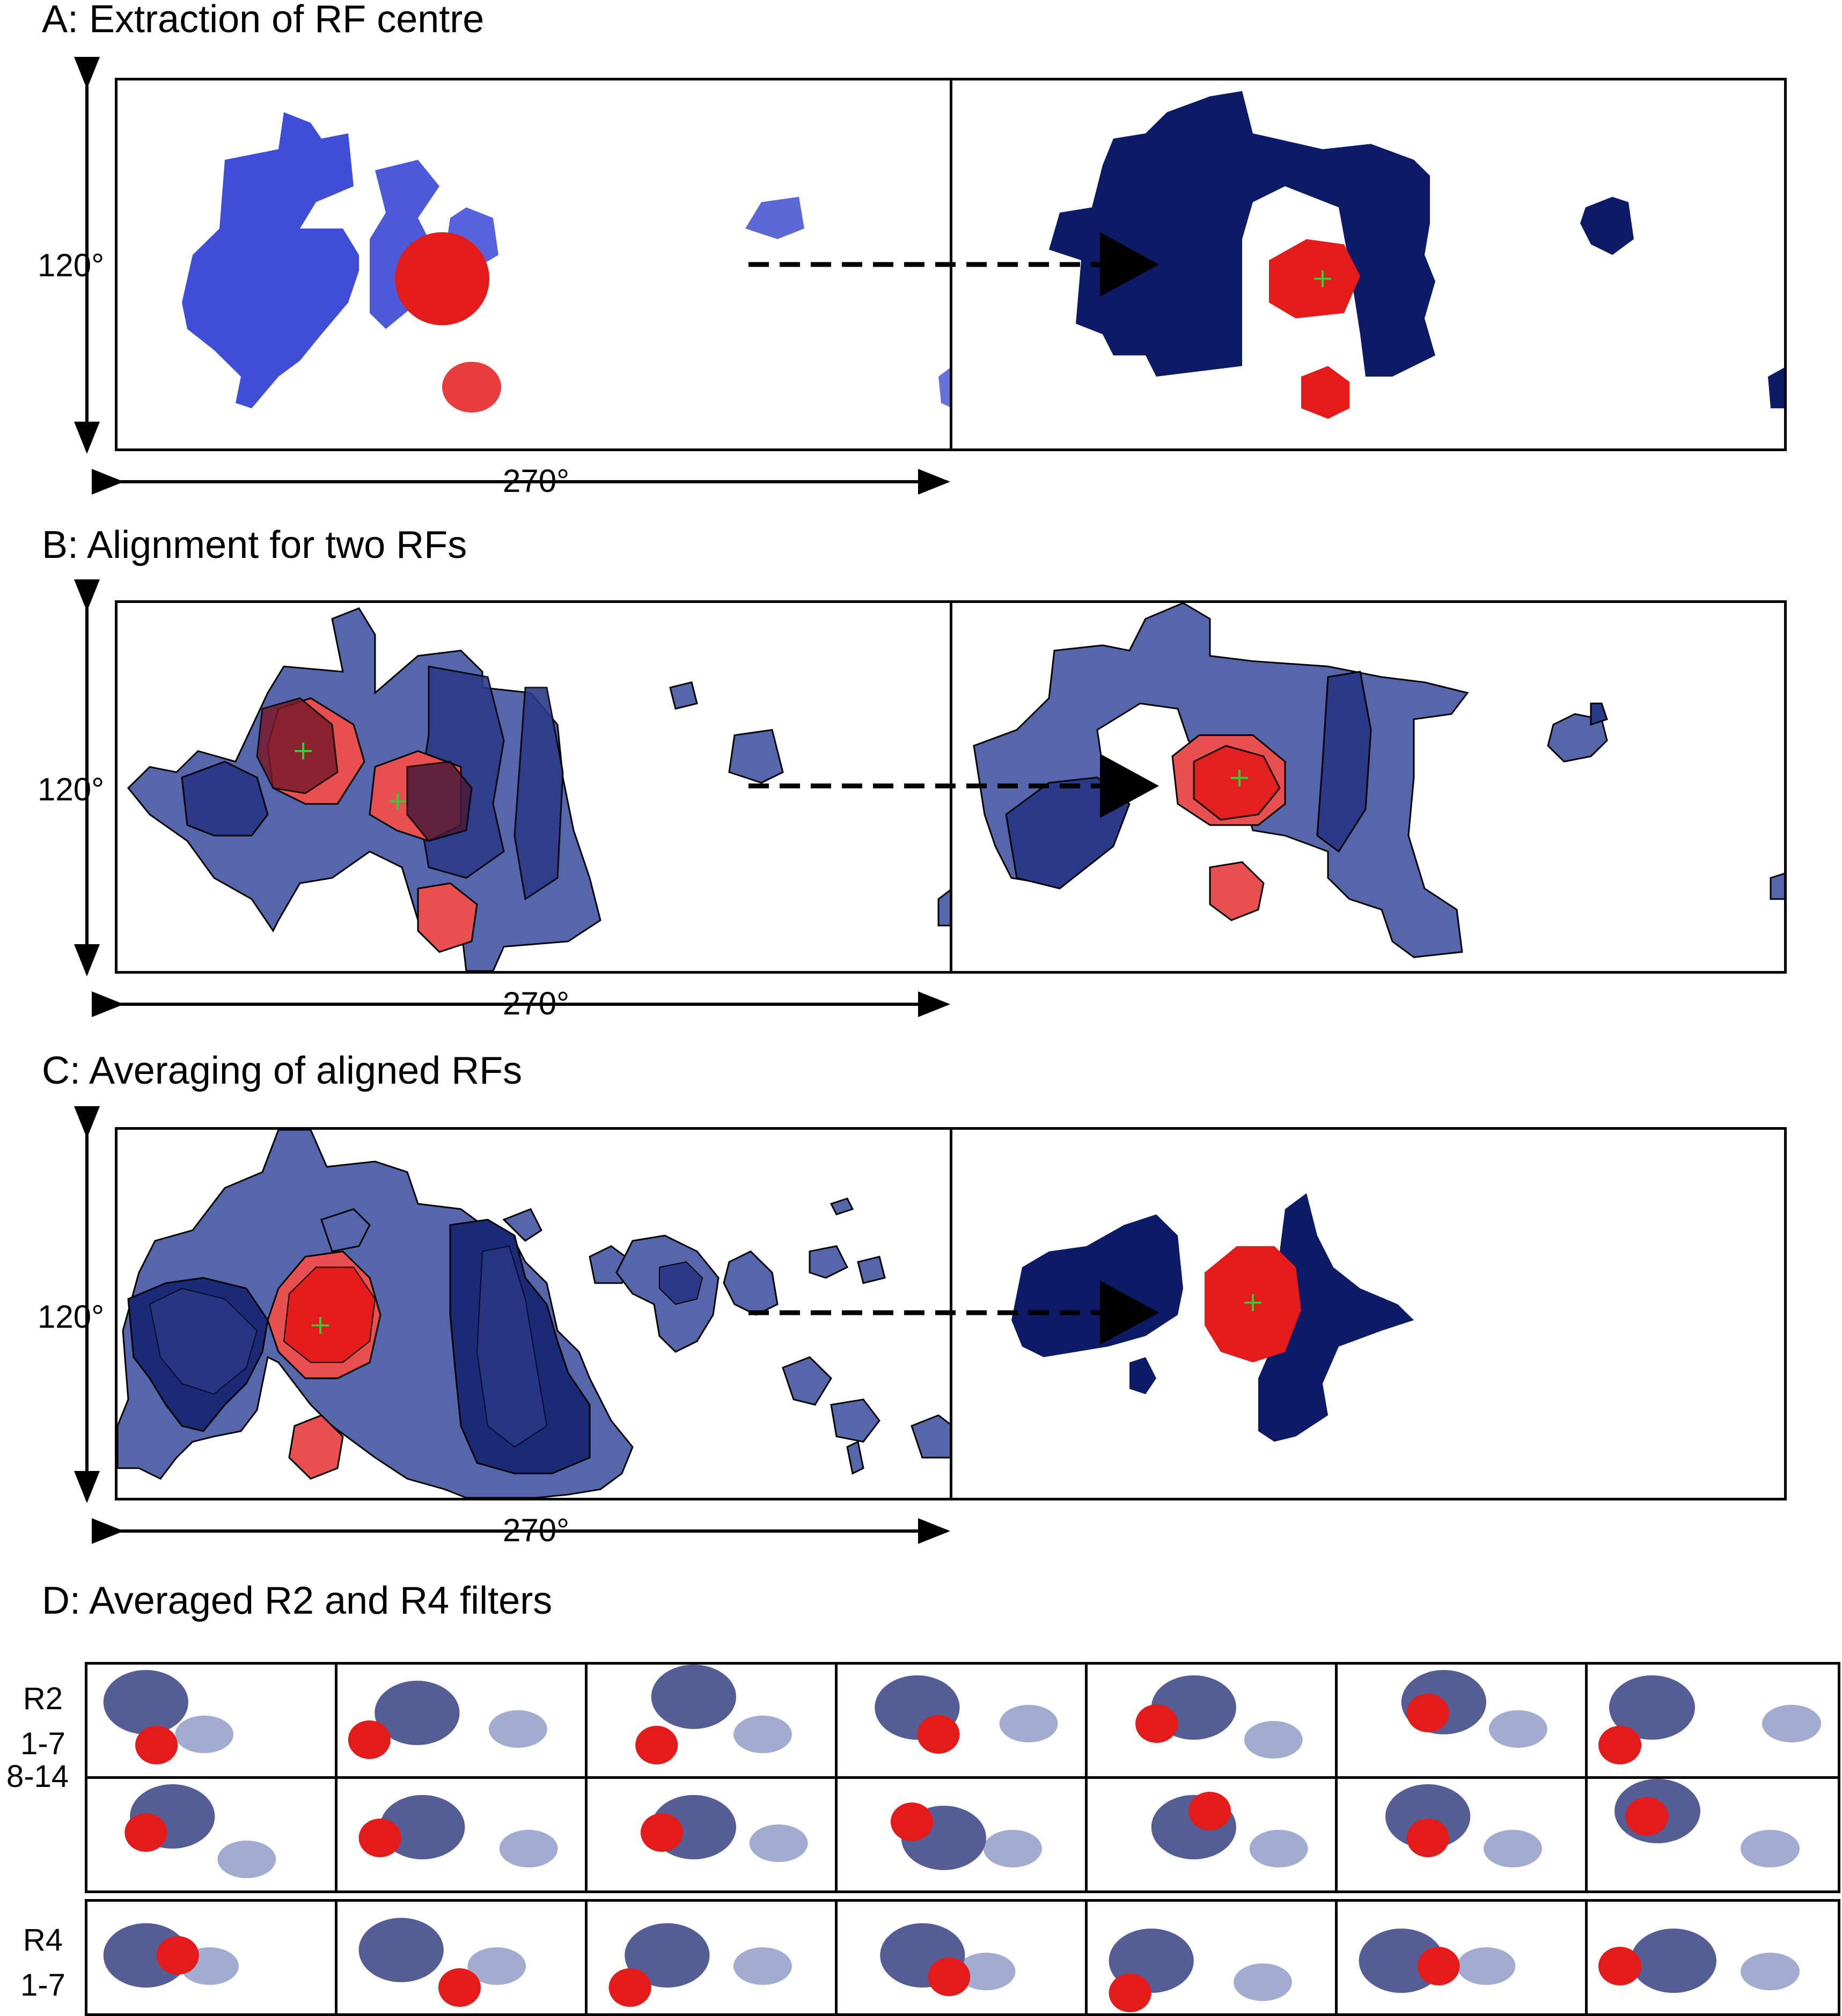 This screenshot has width=1842, height=2016. Describe the element at coordinates (567, 262) in the screenshot. I see `panel-a-left-rf` at that location.